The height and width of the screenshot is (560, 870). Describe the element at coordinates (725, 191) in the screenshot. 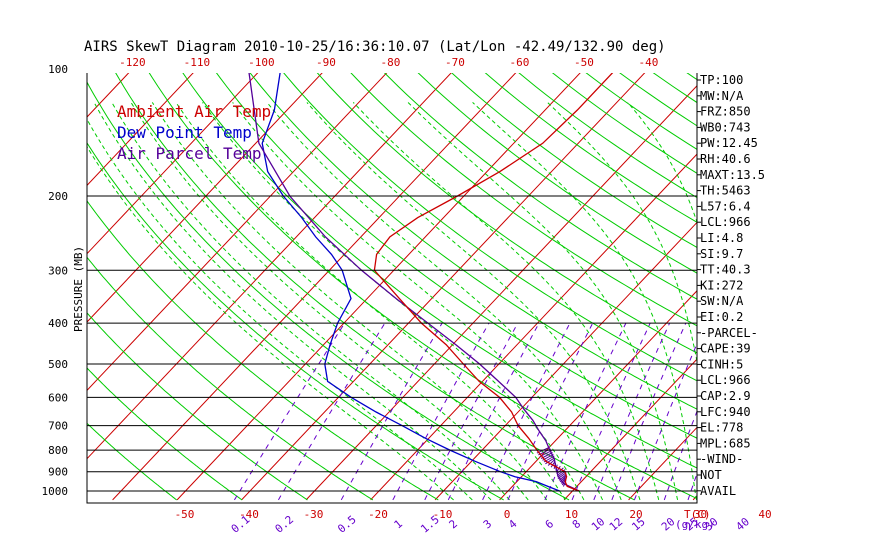

I see `index-label: TH:5463` at that location.